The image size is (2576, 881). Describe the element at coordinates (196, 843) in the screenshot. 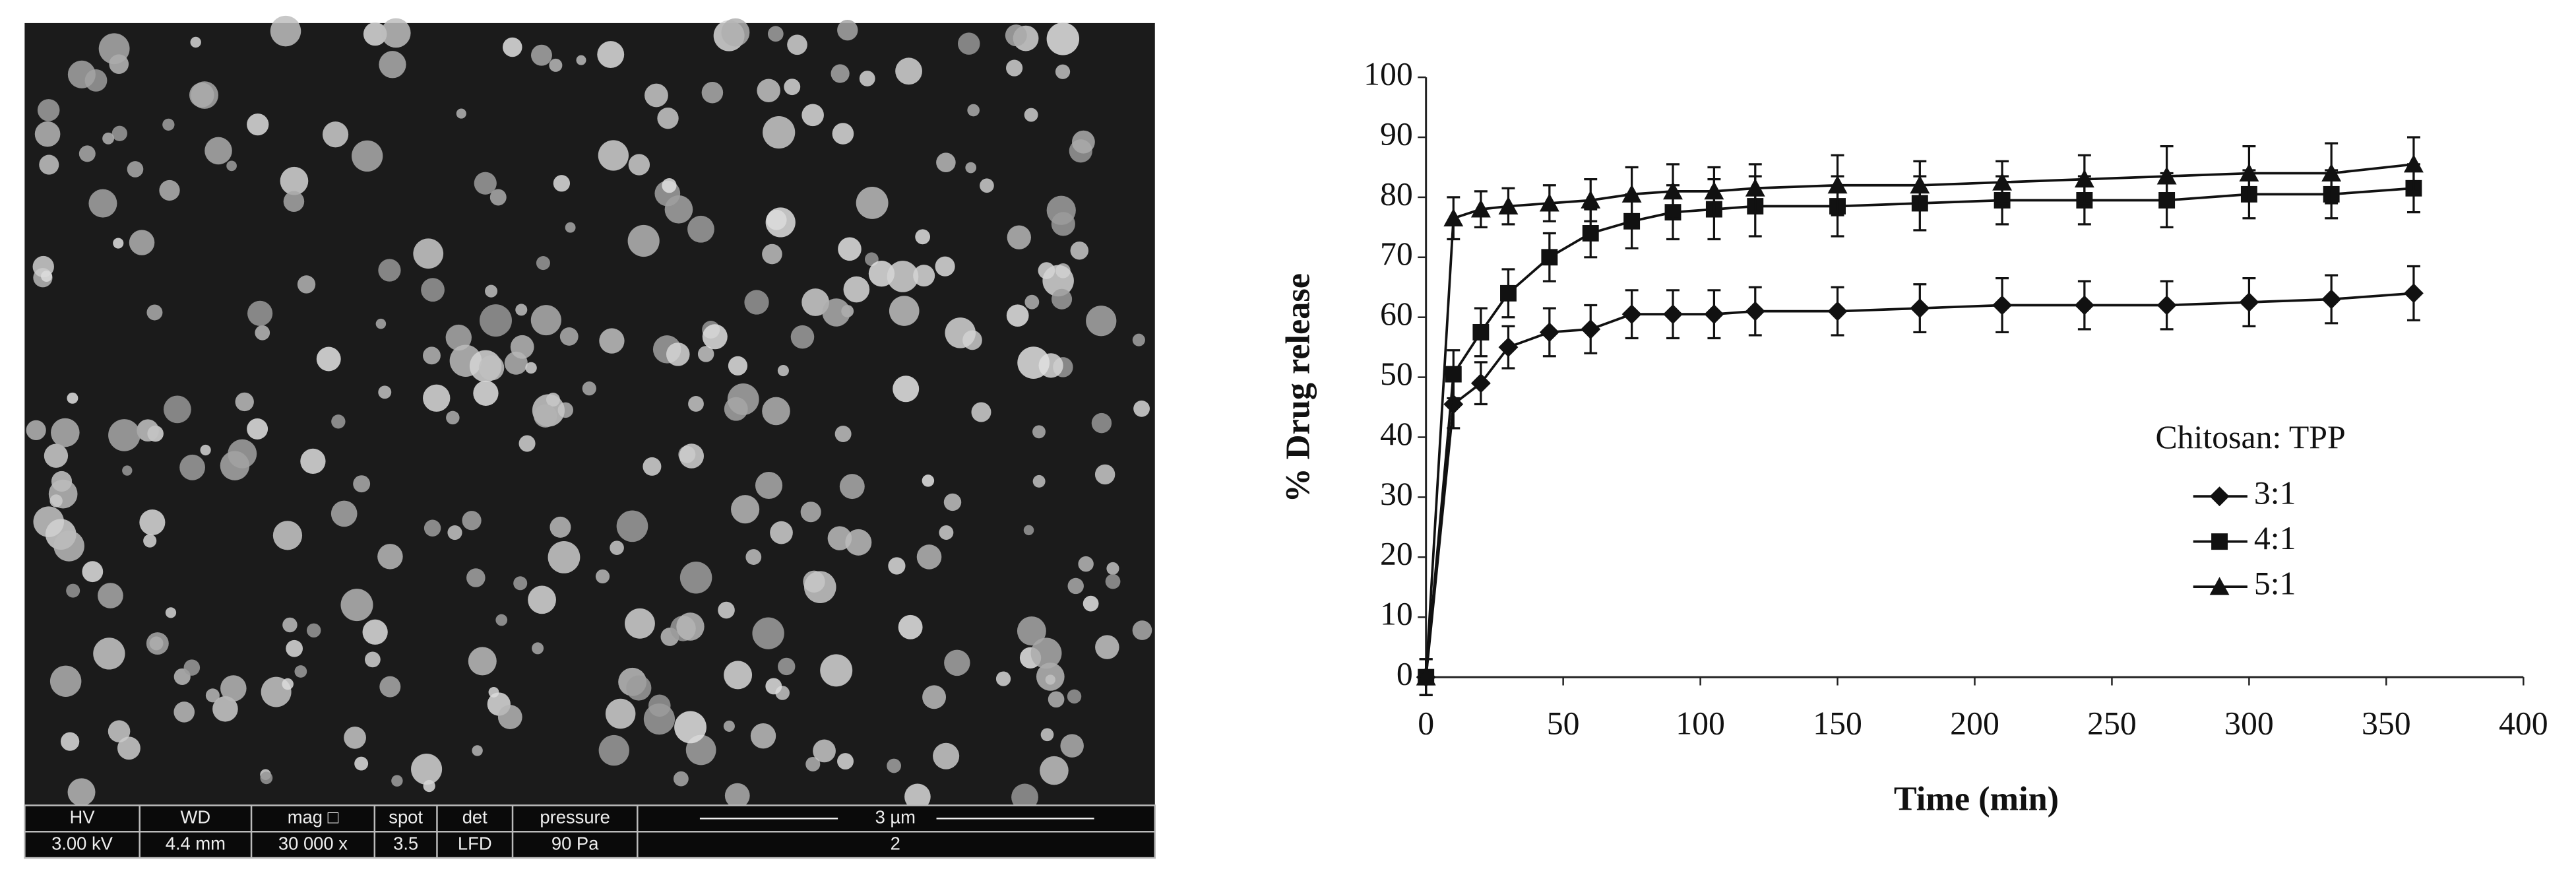

I see `info-value: 4.4 mm` at that location.